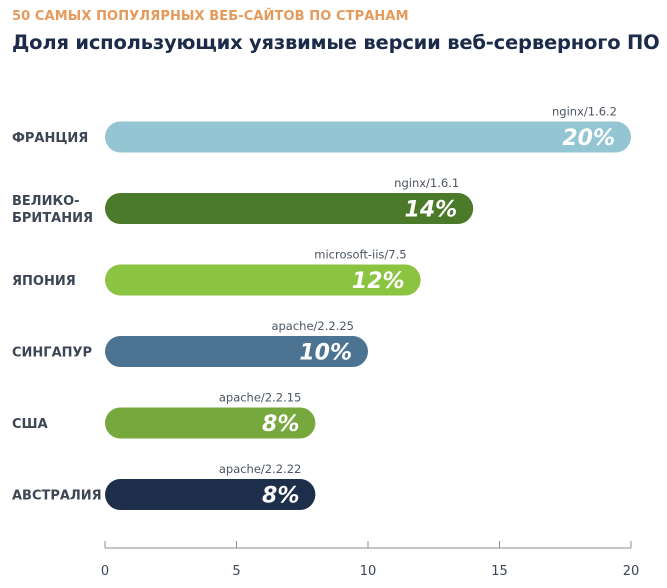  I want to click on server-label: apache/2.2.15, so click(260, 398).